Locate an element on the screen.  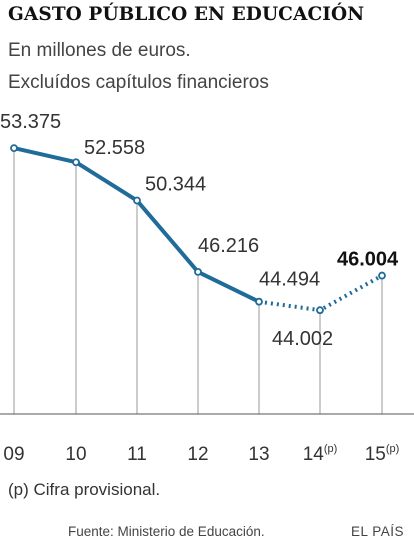
chart-subtitle-units: En millones de euros. is located at coordinates (99, 50).